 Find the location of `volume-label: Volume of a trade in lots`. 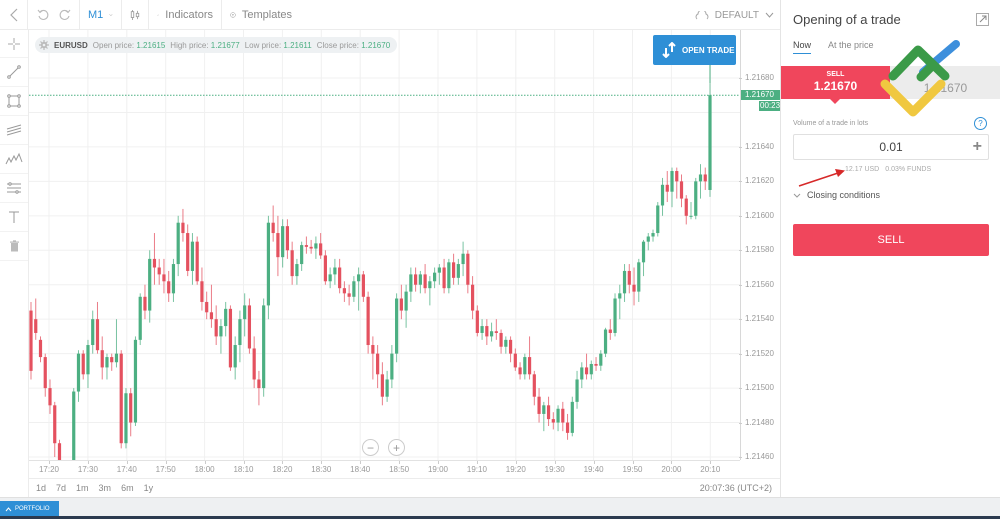

volume-label: Volume of a trade in lots is located at coordinates (831, 123).